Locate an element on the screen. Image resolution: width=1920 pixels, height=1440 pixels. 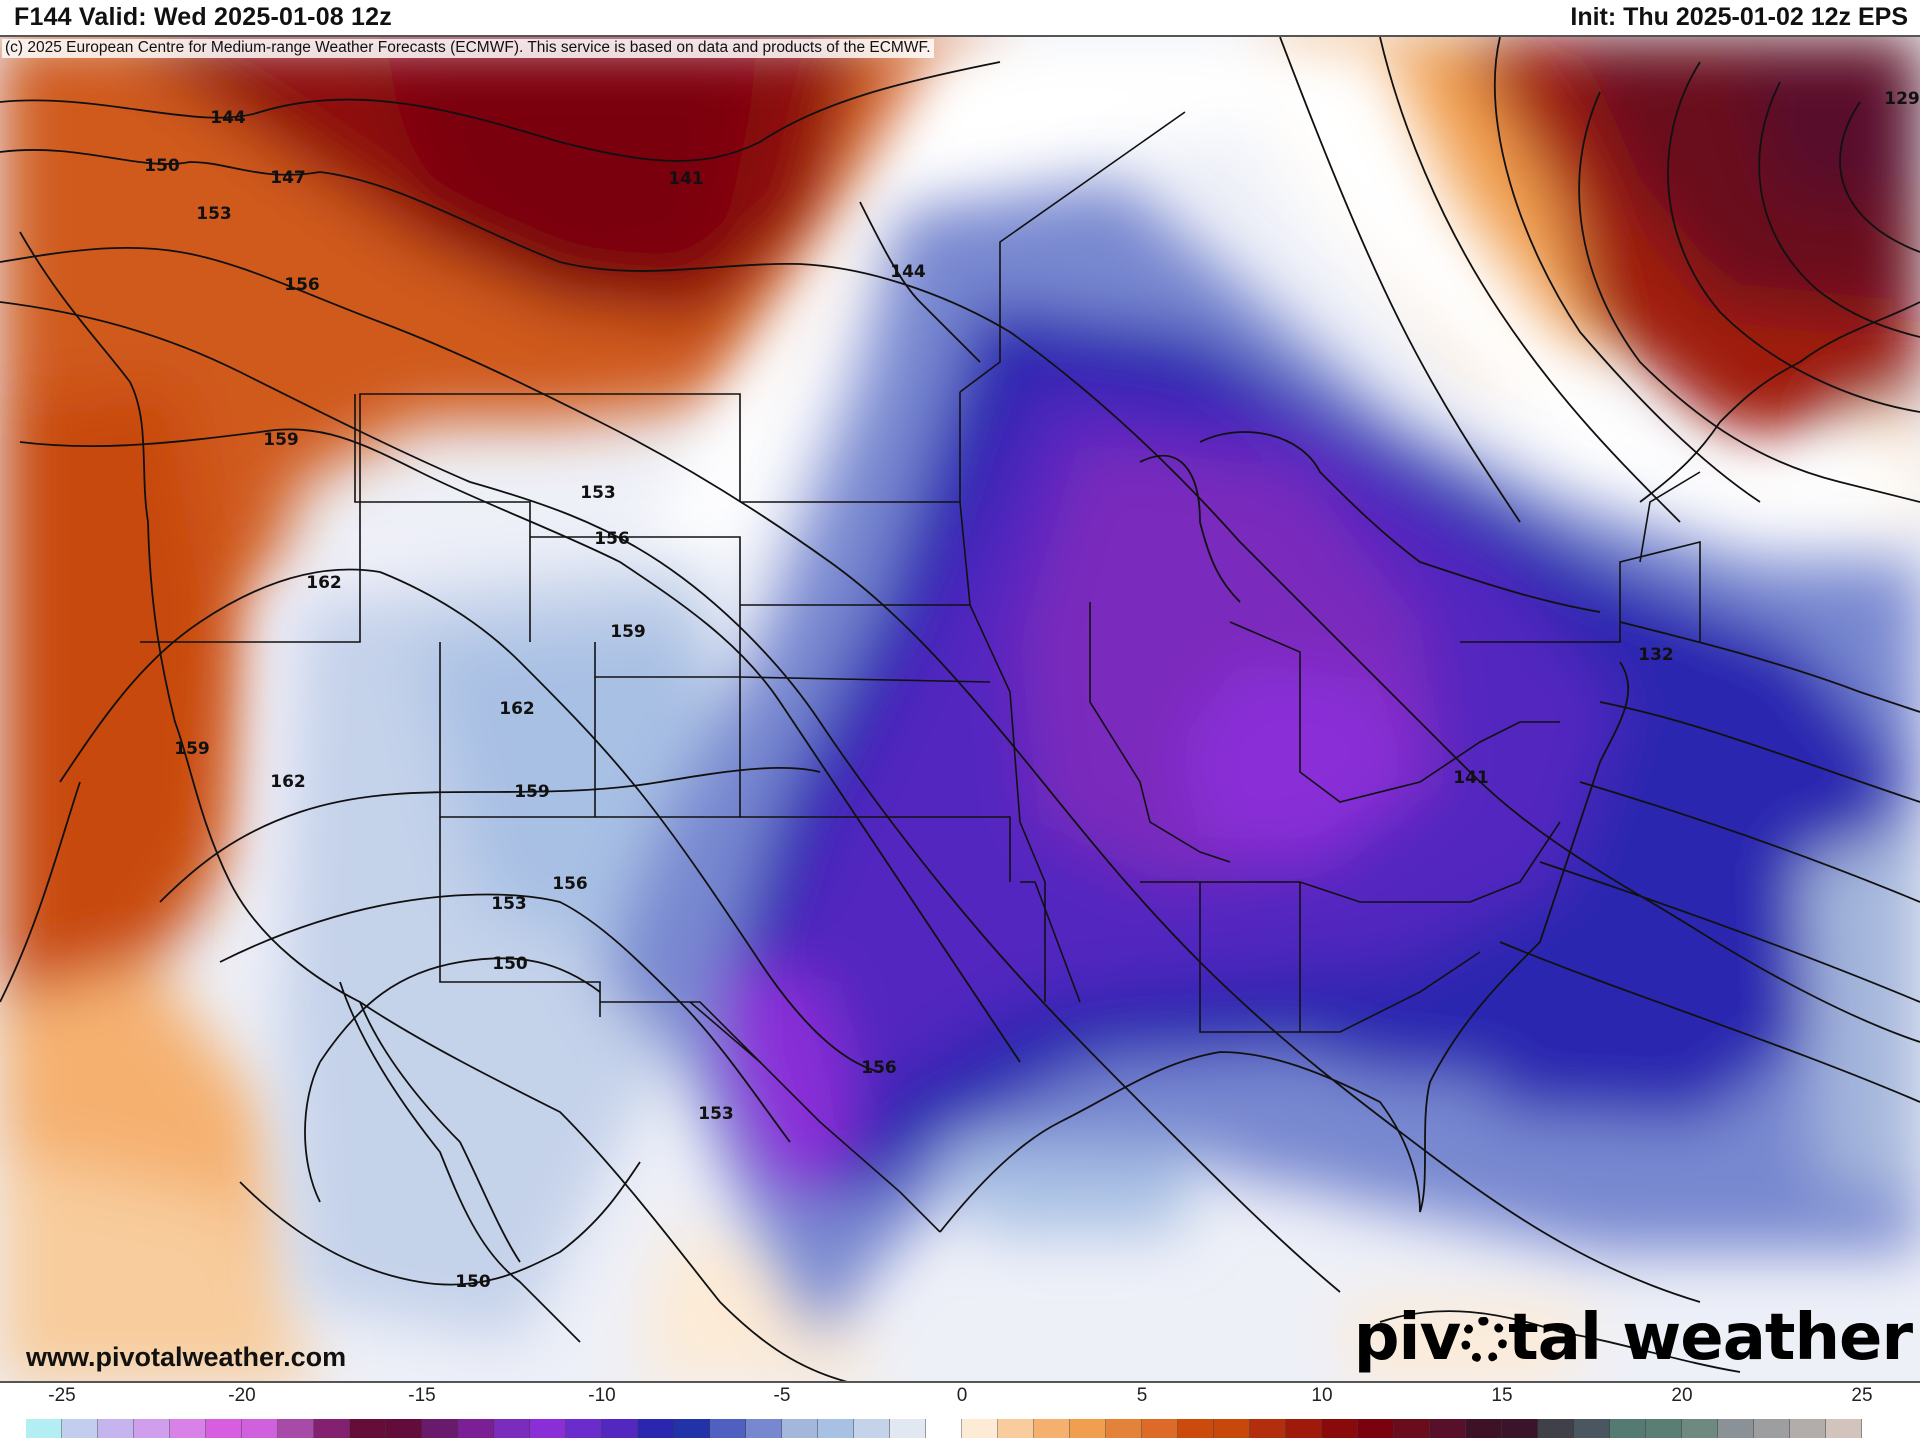
colorbar-tick-label: 0 is located at coordinates (962, 1395).